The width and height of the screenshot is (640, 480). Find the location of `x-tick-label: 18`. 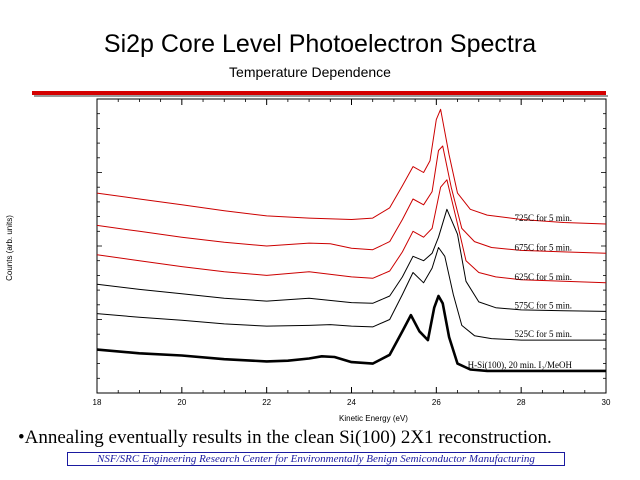

x-tick-label: 18 is located at coordinates (97, 402).